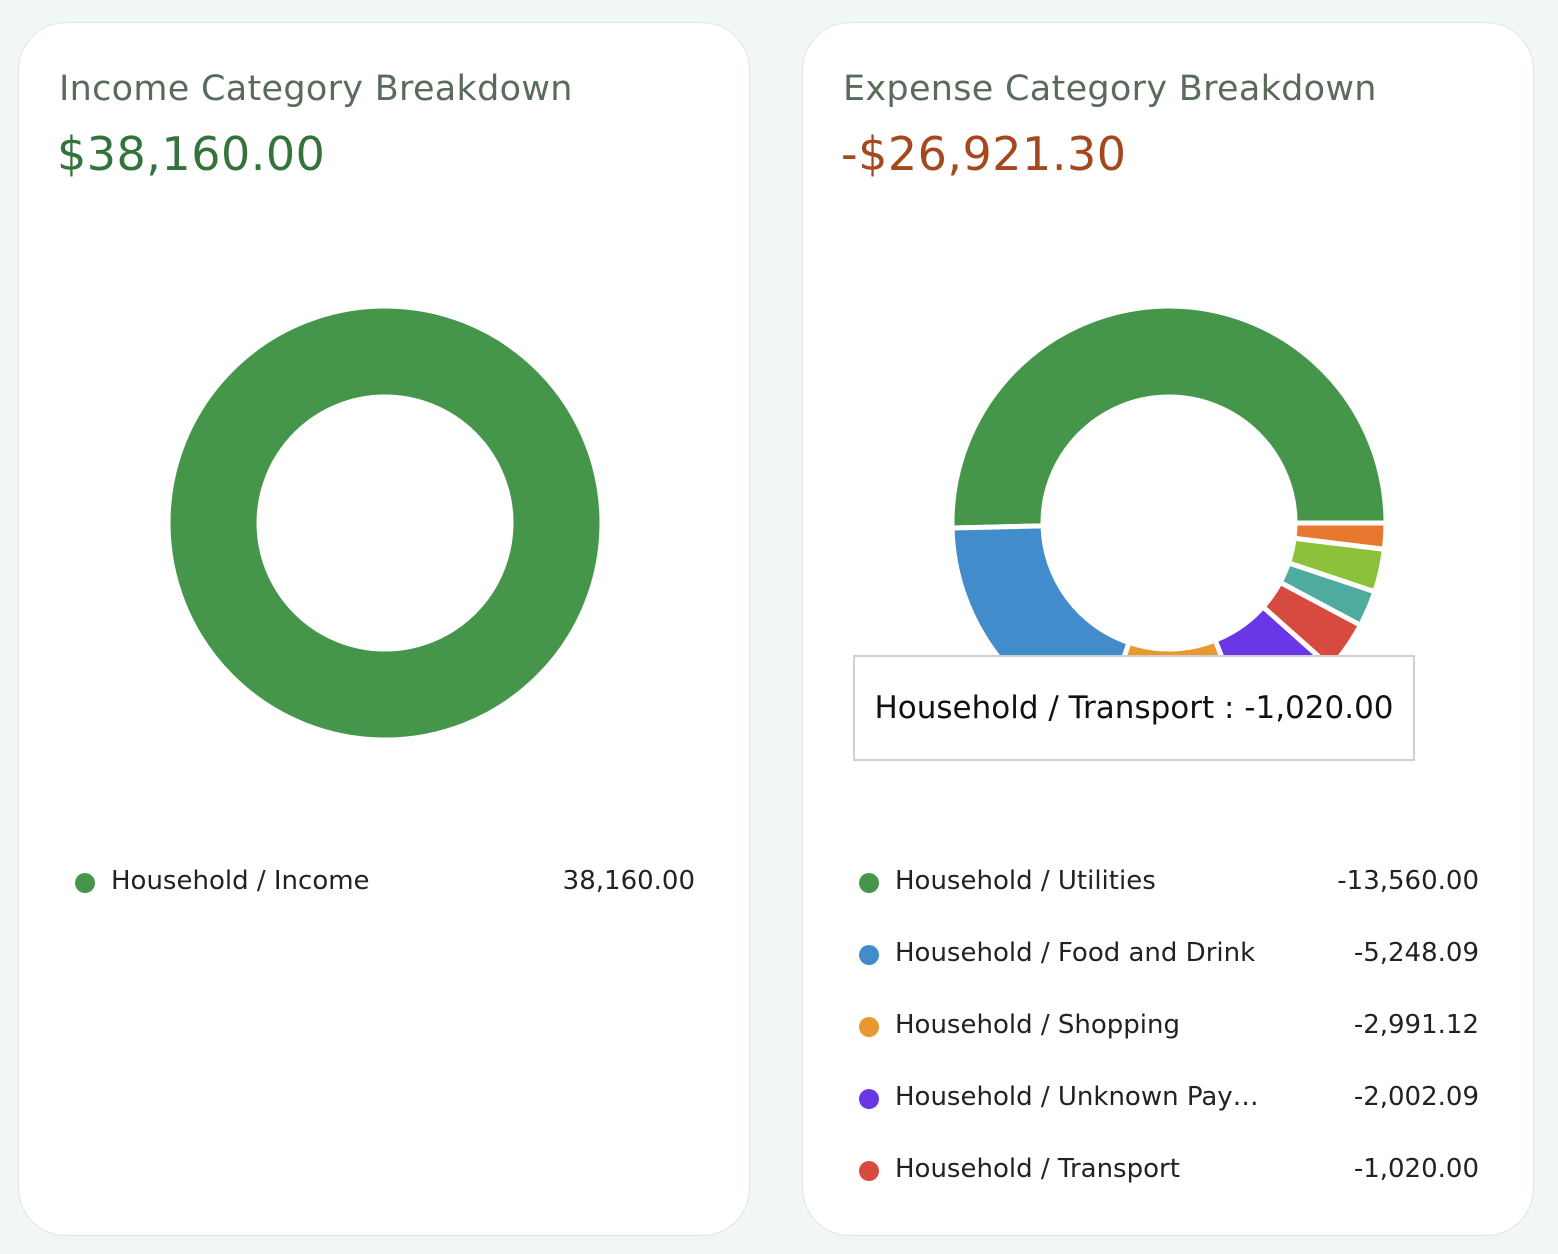 This screenshot has height=1254, width=1558. I want to click on income-card-title: Income Category Breakdown, so click(316, 89).